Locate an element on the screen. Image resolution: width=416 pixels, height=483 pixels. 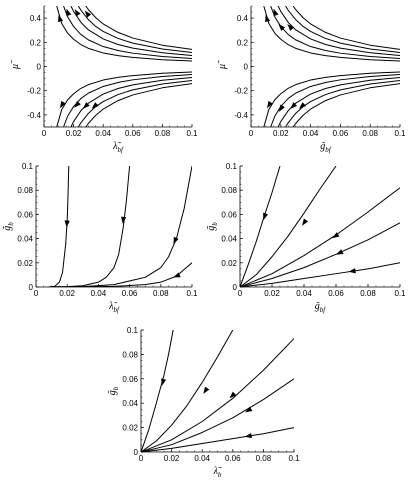
y-tick-label: 0.06 is located at coordinates (229, 214).